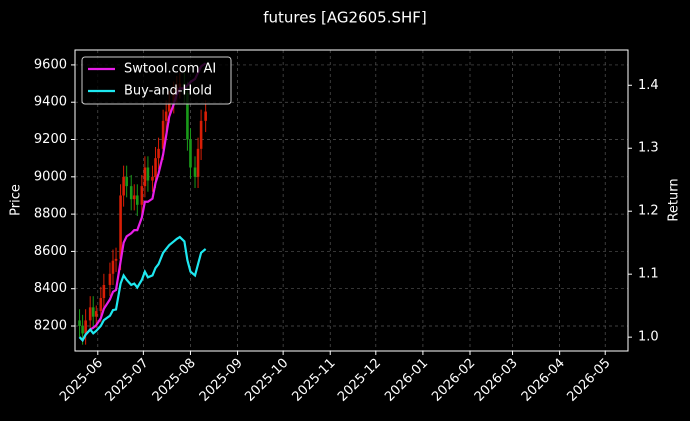  I want to click on legend-label: Swtool.com AI, so click(170, 69).